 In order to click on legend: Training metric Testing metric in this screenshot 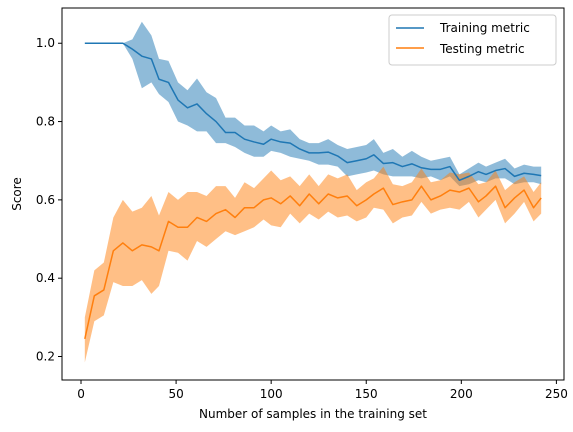, I will do `click(472, 40)`.